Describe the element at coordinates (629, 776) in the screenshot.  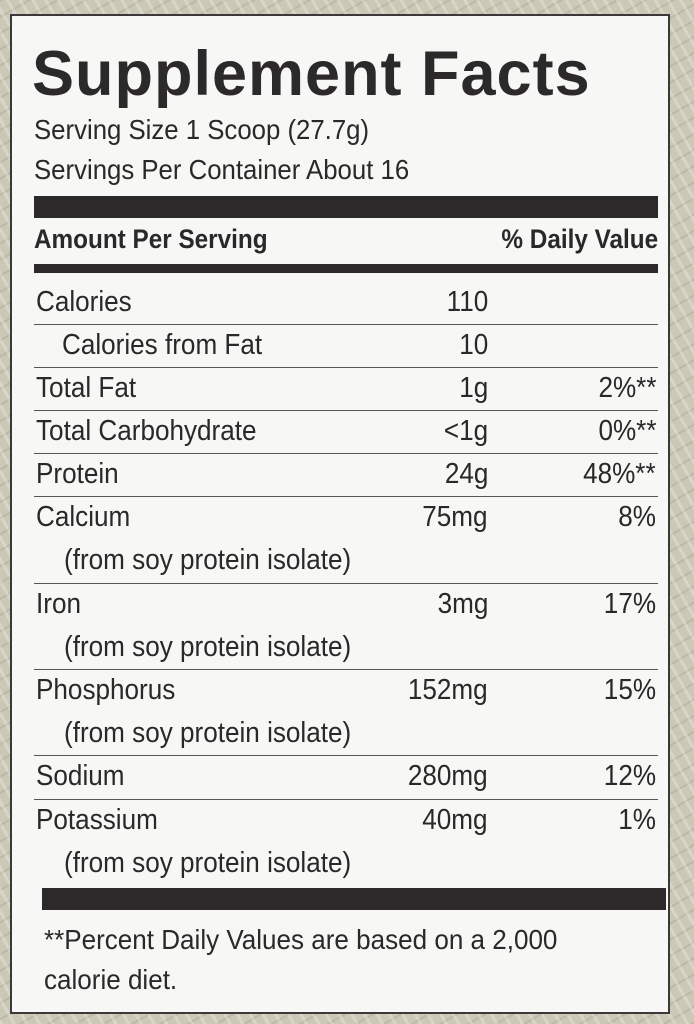
I see `nutrient-dv: 12%` at that location.